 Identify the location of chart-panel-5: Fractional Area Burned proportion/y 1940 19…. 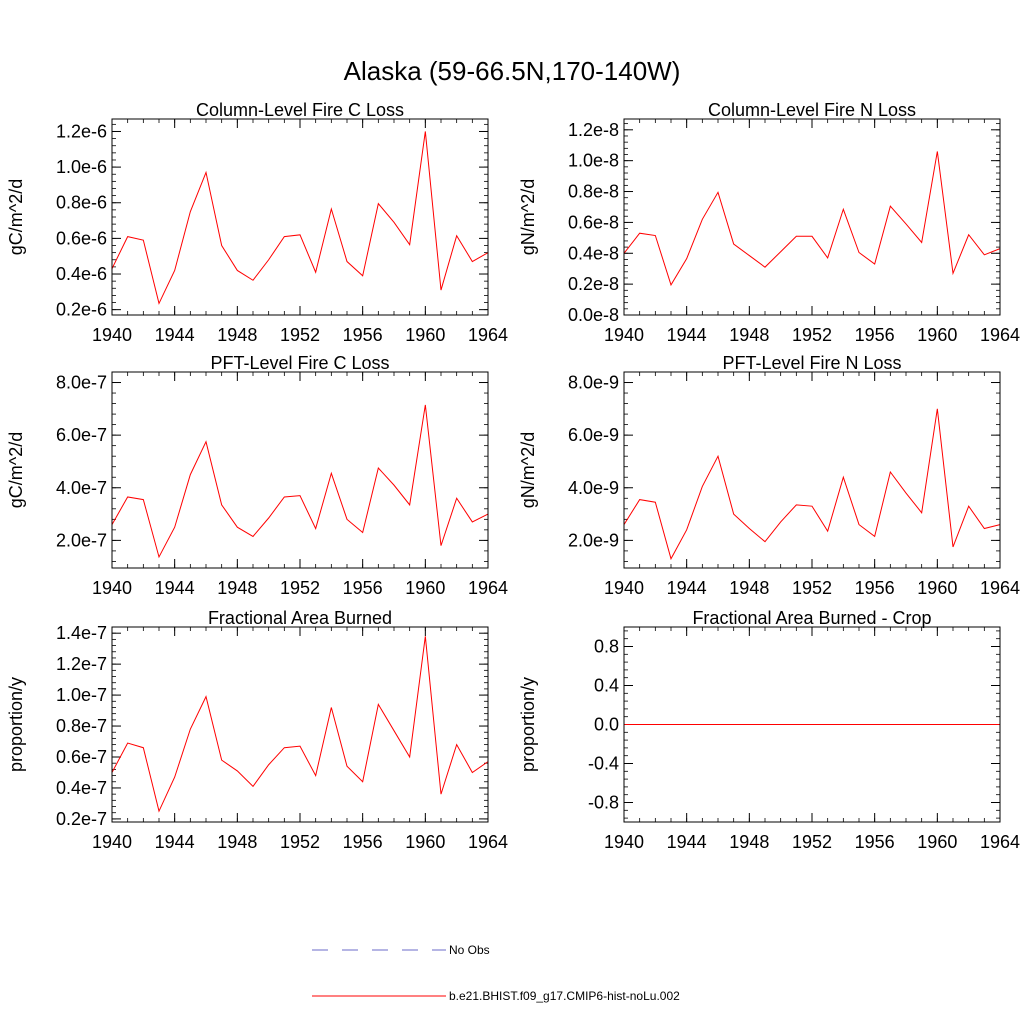
(257, 730).